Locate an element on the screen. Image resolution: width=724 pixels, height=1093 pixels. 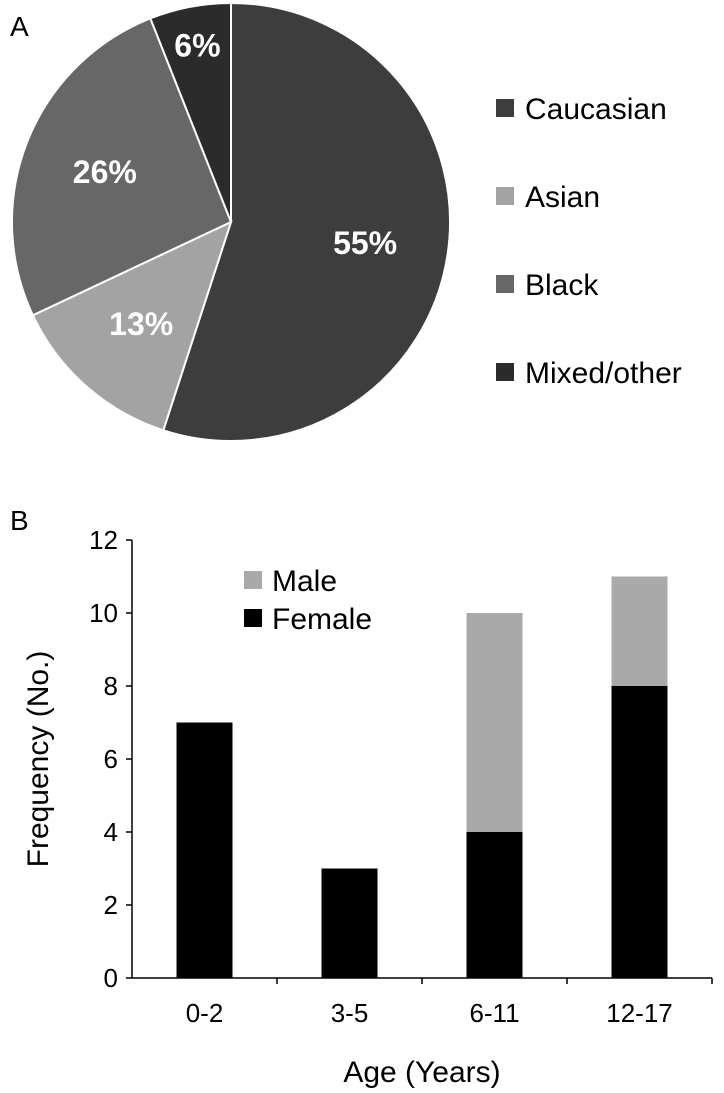
legend-swatch-black is located at coordinates (505, 284).